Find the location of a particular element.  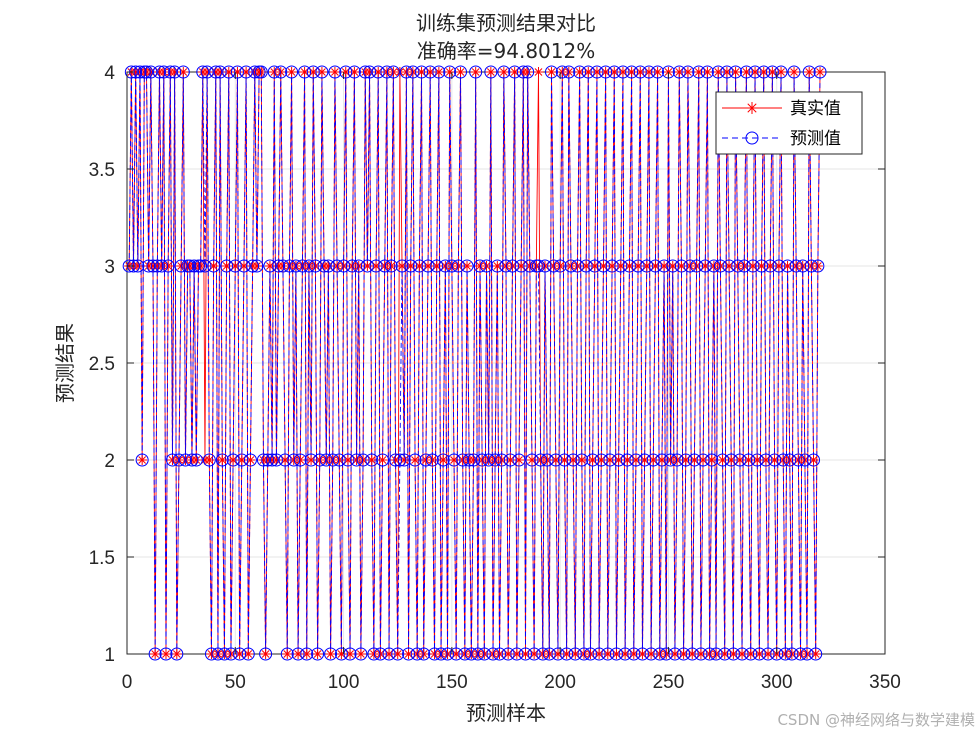

x-tick-label: 150 is located at coordinates (452, 682).